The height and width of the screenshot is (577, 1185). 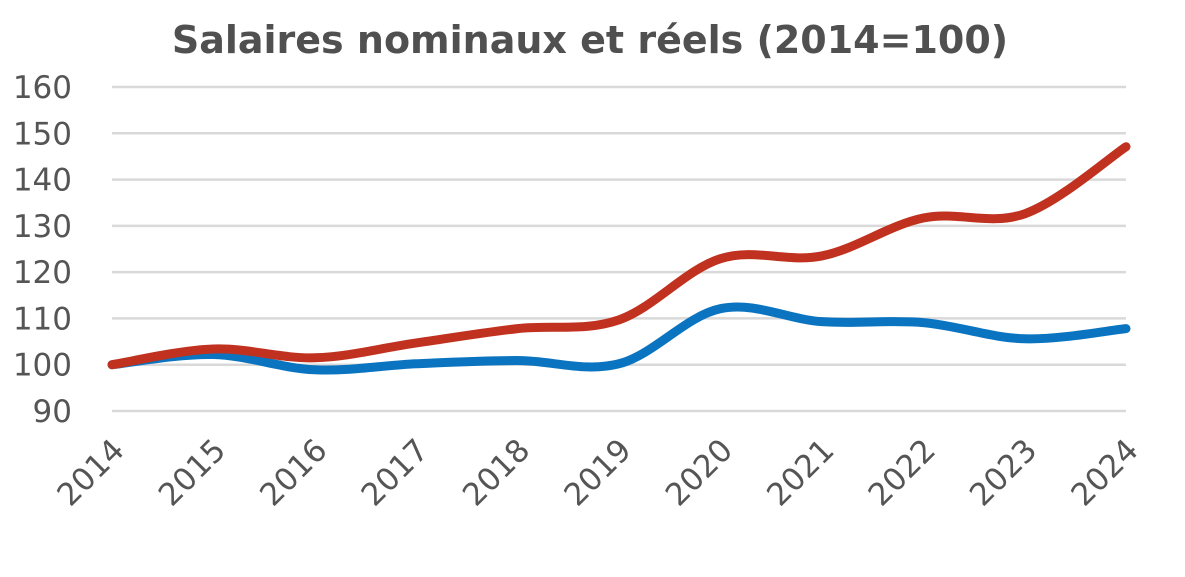 What do you see at coordinates (42, 134) in the screenshot?
I see `y-tick-label: 150` at bounding box center [42, 134].